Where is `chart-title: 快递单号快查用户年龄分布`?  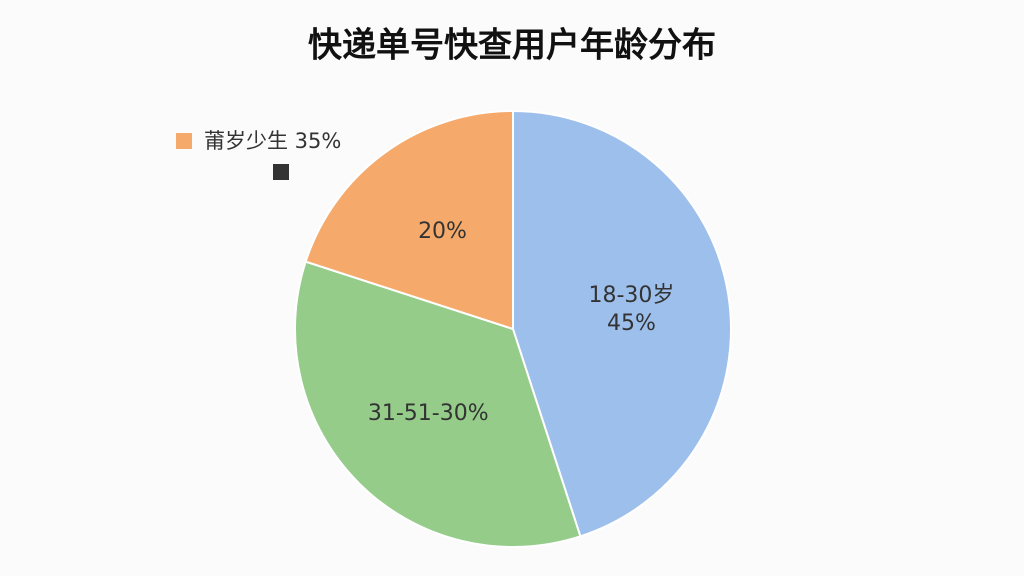
chart-title: 快递单号快查用户年龄分布 is located at coordinates (512, 46).